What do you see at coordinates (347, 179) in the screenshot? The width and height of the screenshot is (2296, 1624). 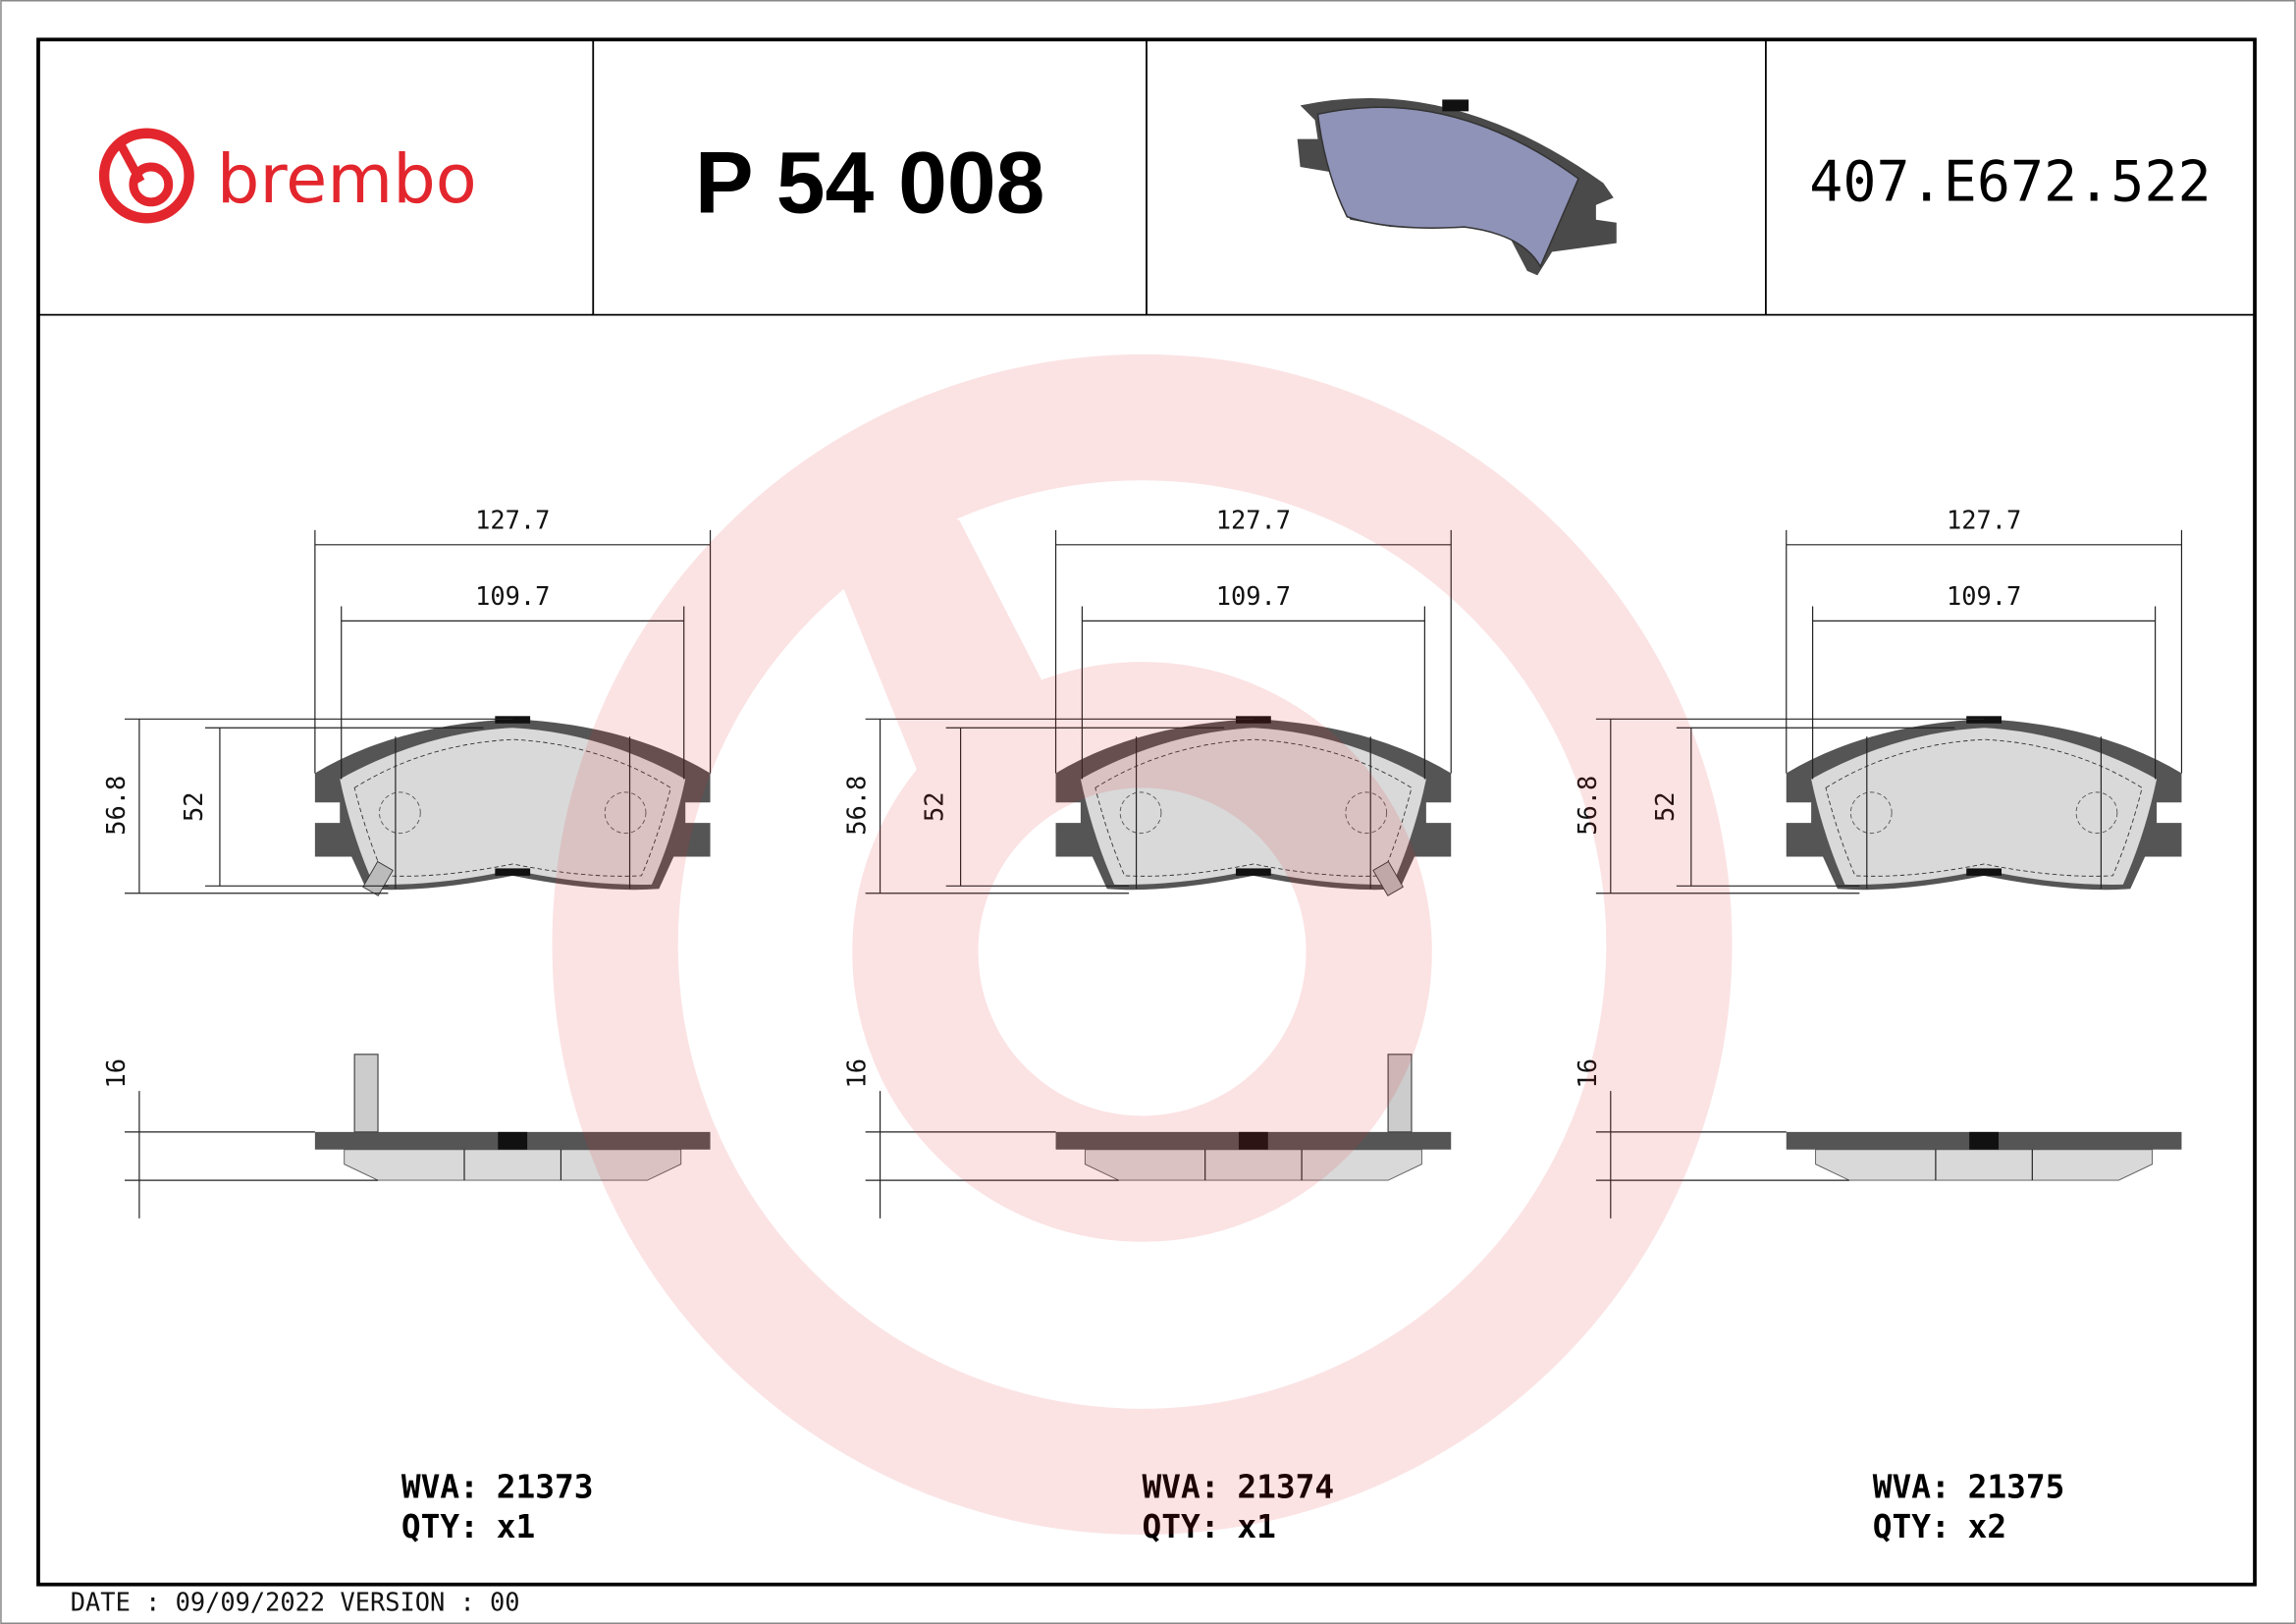 I see `brand-name: brembo` at bounding box center [347, 179].